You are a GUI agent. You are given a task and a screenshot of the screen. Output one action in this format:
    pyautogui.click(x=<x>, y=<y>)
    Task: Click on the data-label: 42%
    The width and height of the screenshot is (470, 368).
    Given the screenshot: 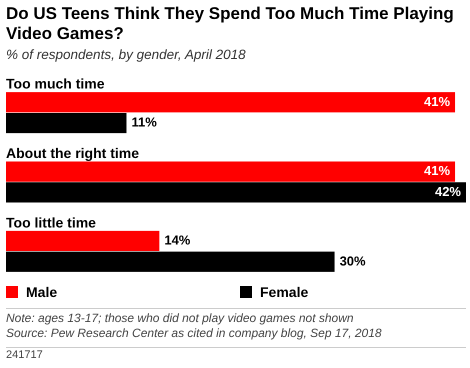 What is the action you would take?
    pyautogui.click(x=448, y=191)
    